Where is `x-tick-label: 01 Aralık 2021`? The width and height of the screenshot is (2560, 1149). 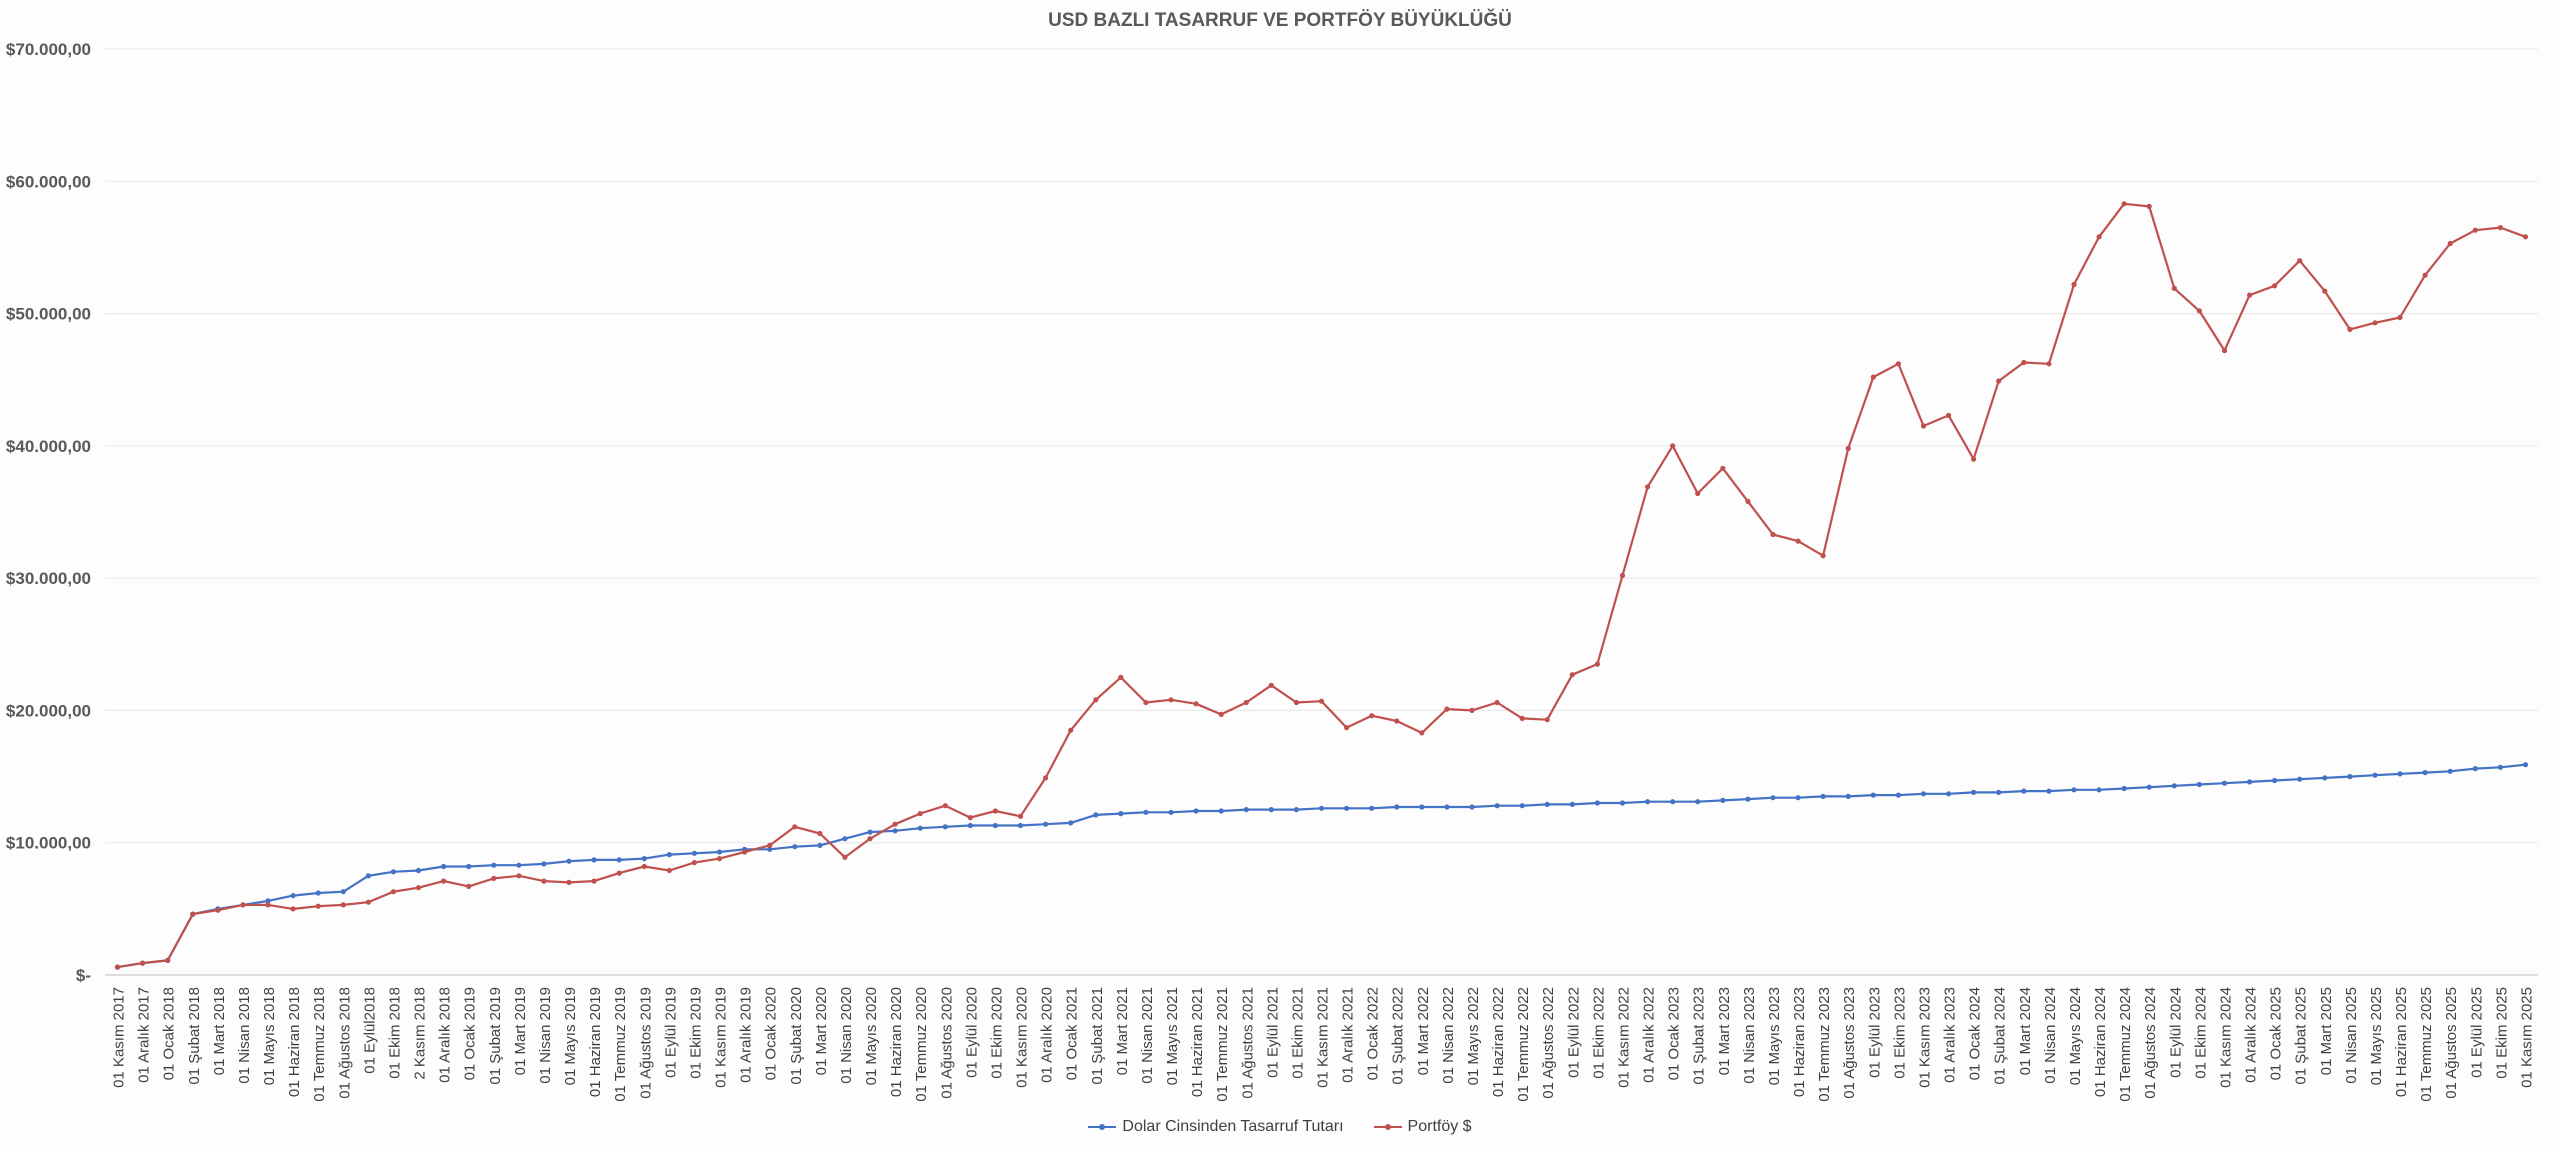
x-tick-label: 01 Aralık 2021 is located at coordinates (1348, 1035).